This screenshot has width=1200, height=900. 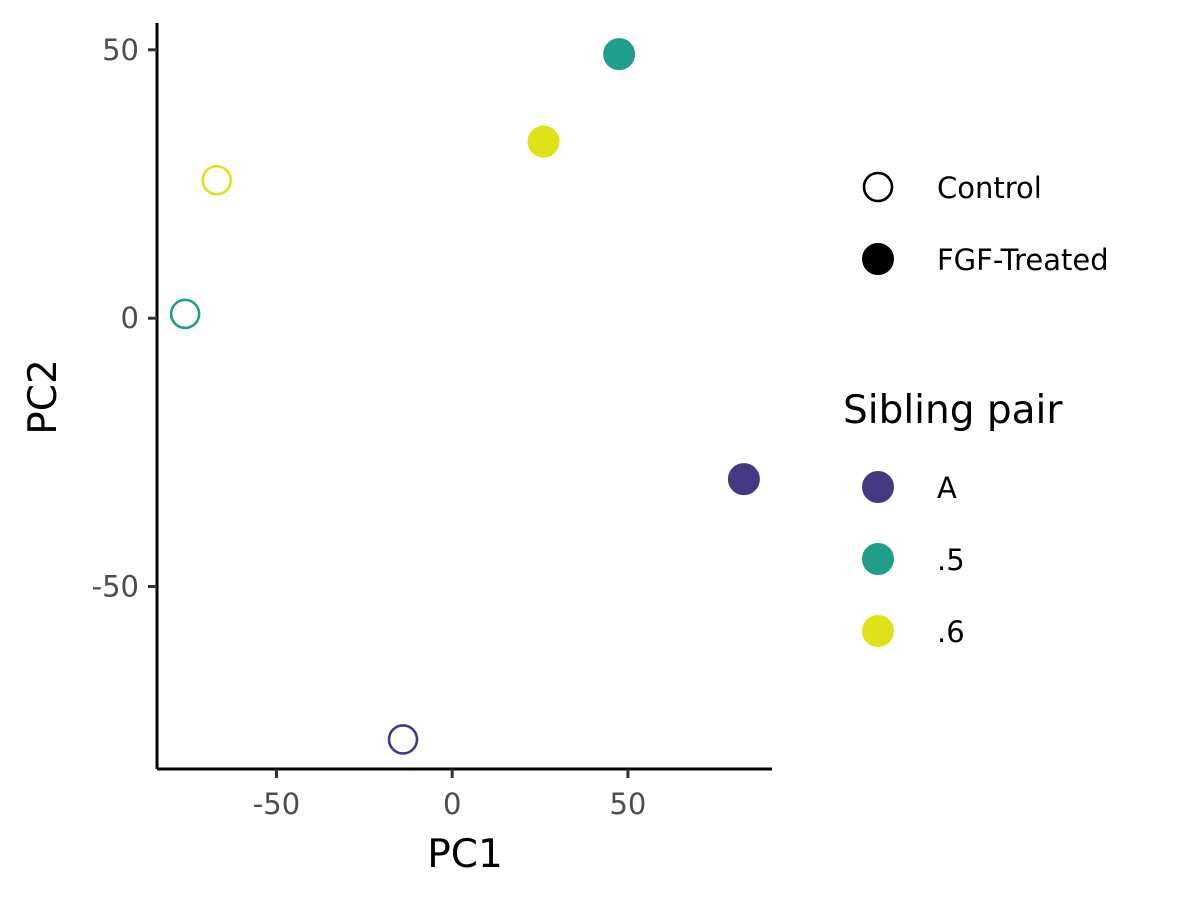 What do you see at coordinates (951, 560) in the screenshot?
I see `color-legend-label: .5` at bounding box center [951, 560].